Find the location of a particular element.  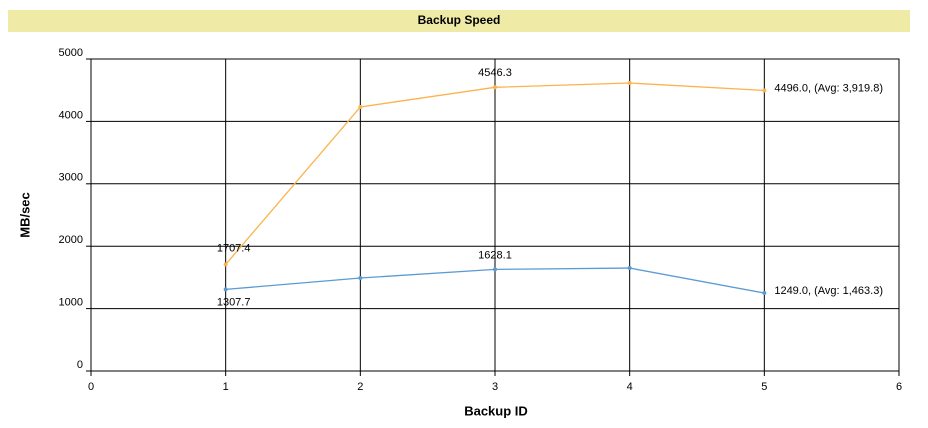

data-label: 4546.3 is located at coordinates (495, 73).